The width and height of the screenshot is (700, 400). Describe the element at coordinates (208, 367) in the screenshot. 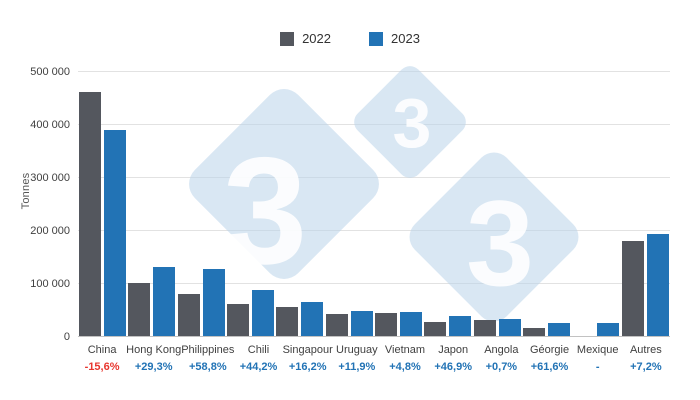

I see `change-percentage: +58,8%` at that location.